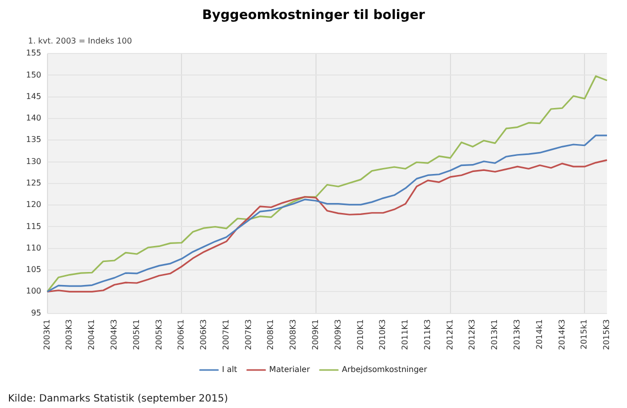 The height and width of the screenshot is (408, 627). What do you see at coordinates (34, 118) in the screenshot?
I see `y-tick-label: 140` at bounding box center [34, 118].